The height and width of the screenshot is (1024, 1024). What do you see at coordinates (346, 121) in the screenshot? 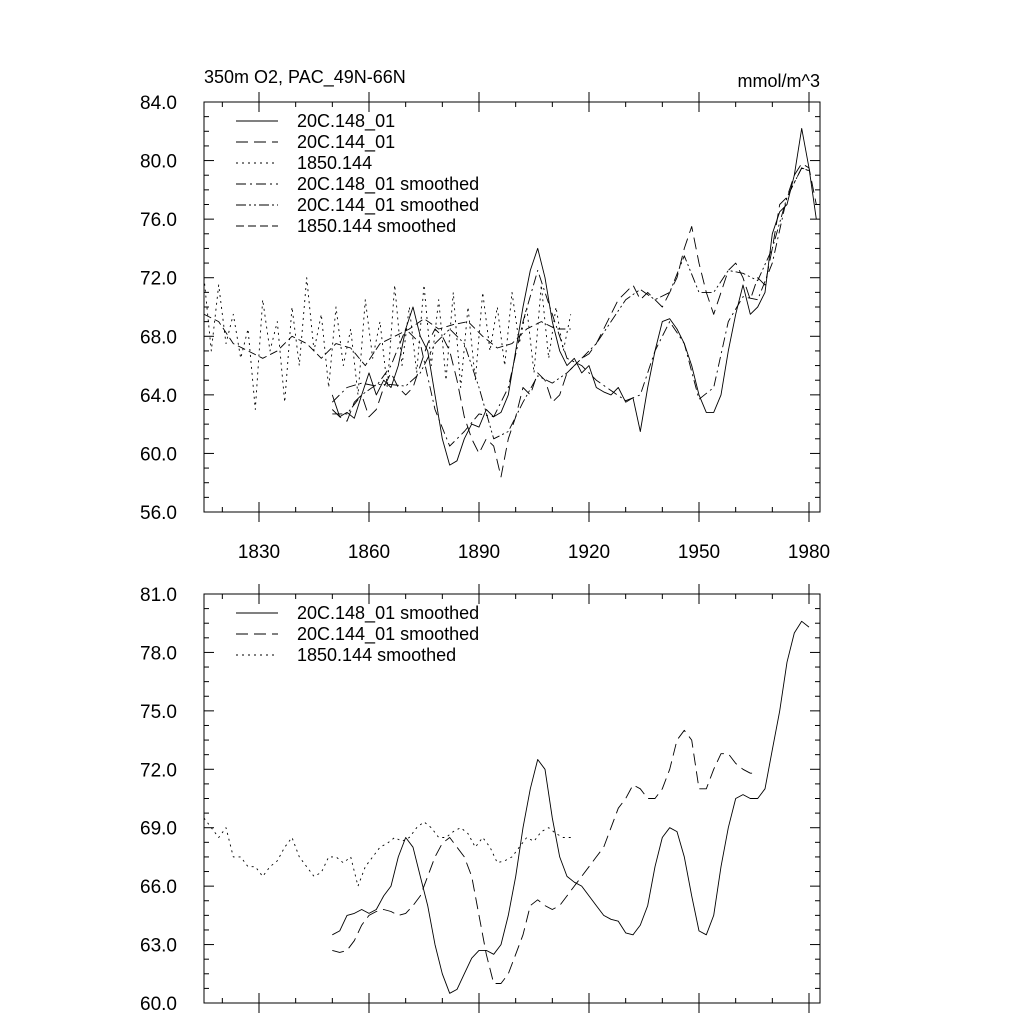
I see `legend-label: 20C.148_01` at bounding box center [346, 121].